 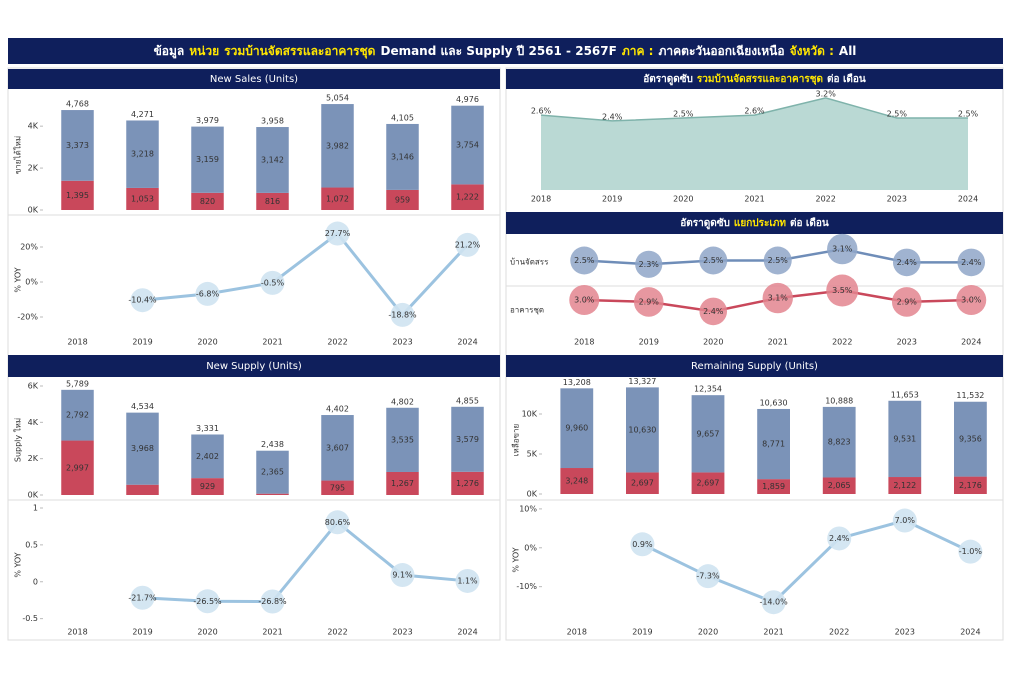 I want to click on panel-title: Remaining Supply (Units), so click(x=754, y=366).